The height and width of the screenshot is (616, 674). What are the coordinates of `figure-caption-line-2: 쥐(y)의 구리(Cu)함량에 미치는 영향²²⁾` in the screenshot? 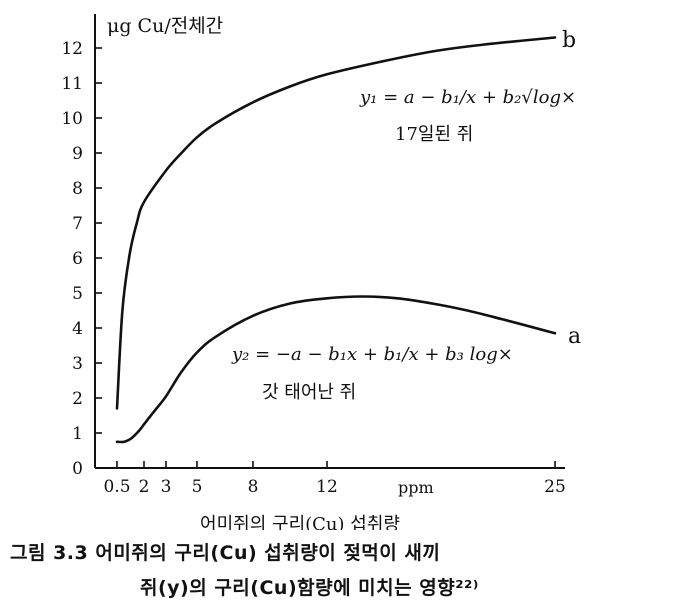 It's located at (309, 588).